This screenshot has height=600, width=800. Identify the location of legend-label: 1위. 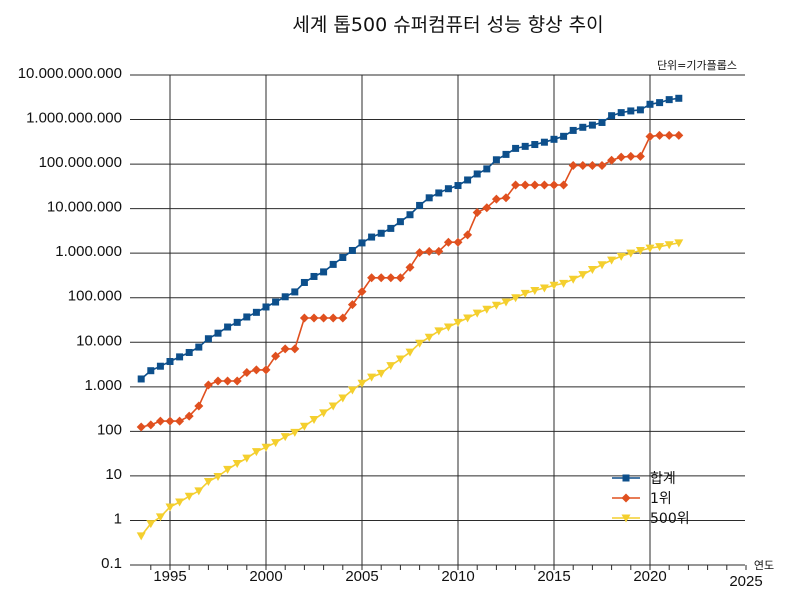
(661, 499).